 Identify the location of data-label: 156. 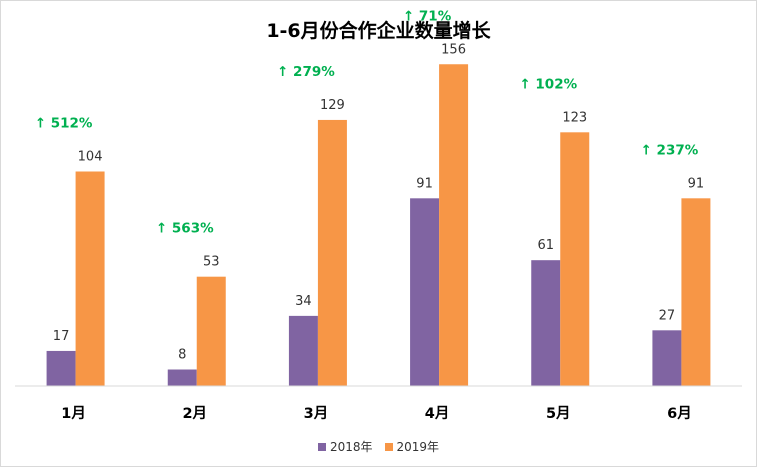
(453, 49).